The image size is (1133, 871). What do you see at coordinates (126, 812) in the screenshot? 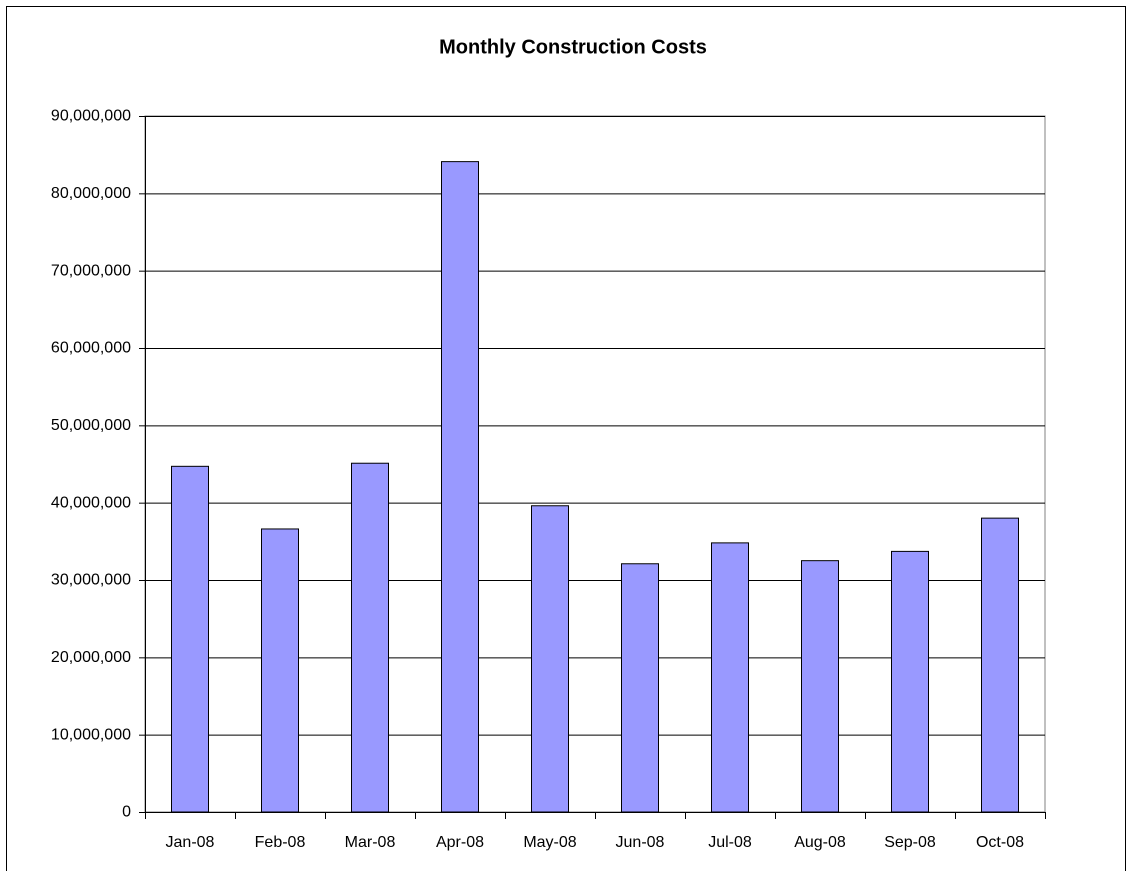
I see `y-tick-label: 0` at bounding box center [126, 812].